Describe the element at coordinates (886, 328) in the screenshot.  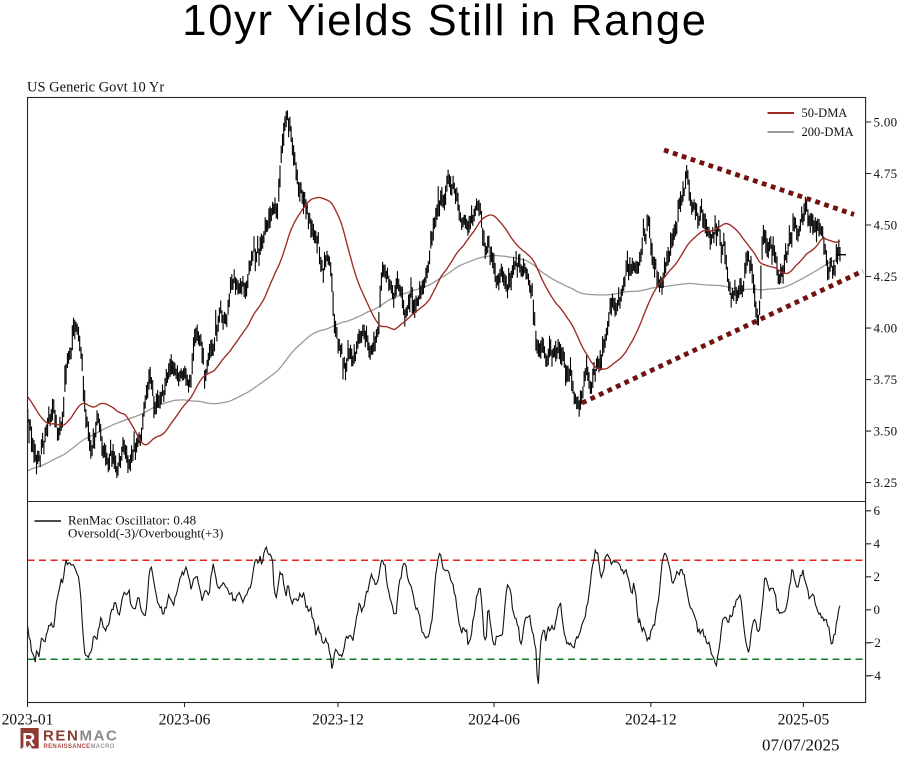
I see `svg-text: 4.00` at that location.